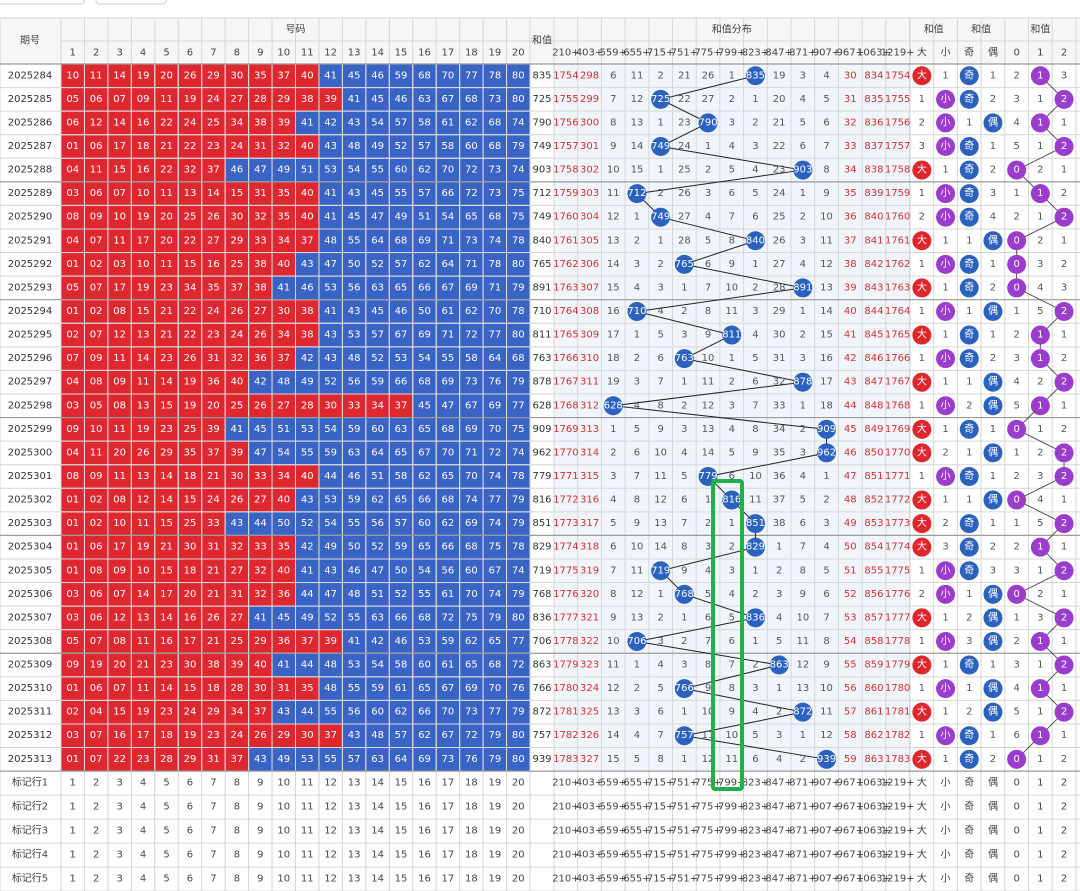  I want to click on omission: 1779, so click(897, 665).